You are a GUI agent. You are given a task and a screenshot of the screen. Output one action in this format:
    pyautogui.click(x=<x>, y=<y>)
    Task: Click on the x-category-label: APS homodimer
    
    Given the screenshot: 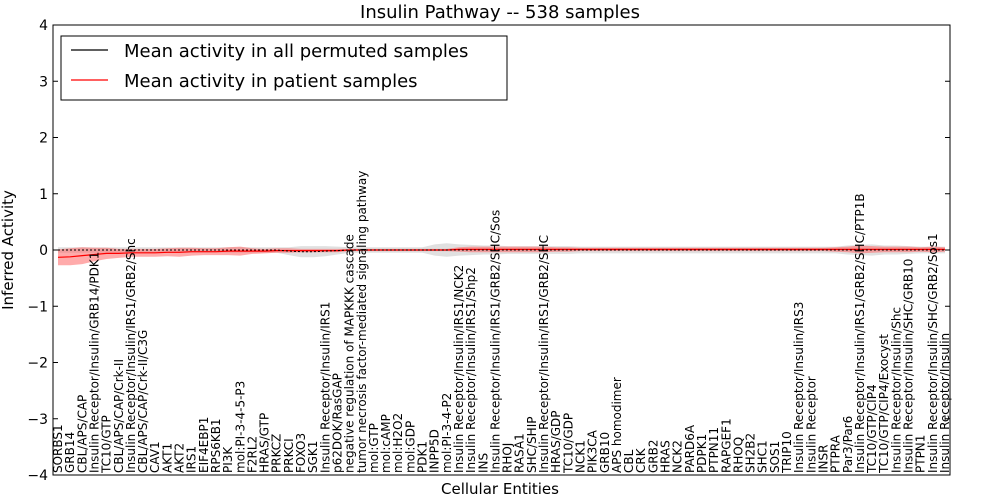 What is the action you would take?
    pyautogui.click(x=617, y=425)
    